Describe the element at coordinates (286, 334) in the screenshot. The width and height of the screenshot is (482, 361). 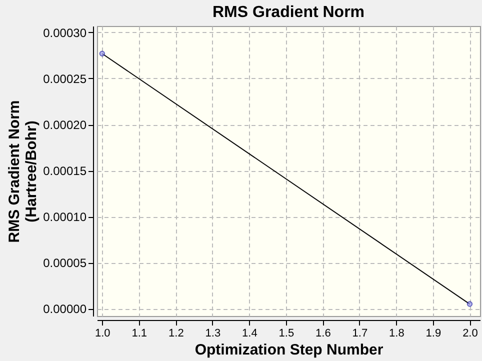
I see `x-tick-label: 1.5` at that location.